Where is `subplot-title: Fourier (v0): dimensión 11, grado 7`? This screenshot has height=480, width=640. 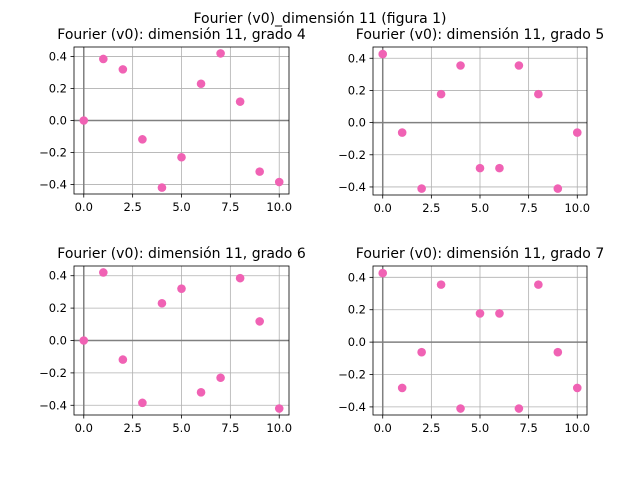
subplot-title: Fourier (v0): dimensión 11, grado 7 is located at coordinates (480, 254).